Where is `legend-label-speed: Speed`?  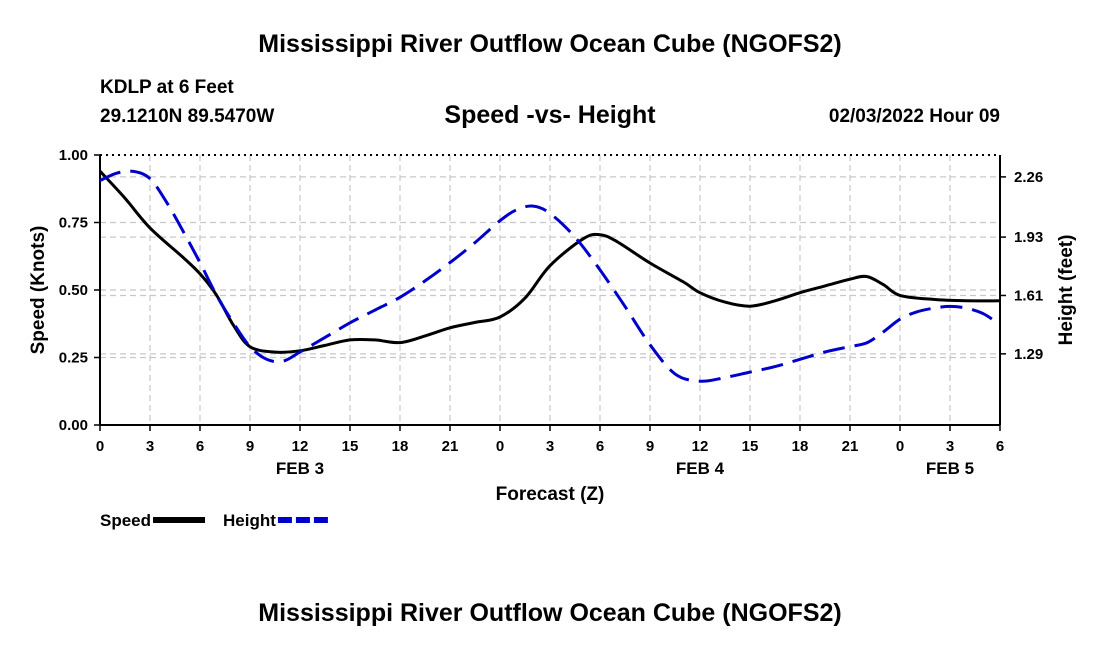 legend-label-speed: Speed is located at coordinates (125, 520).